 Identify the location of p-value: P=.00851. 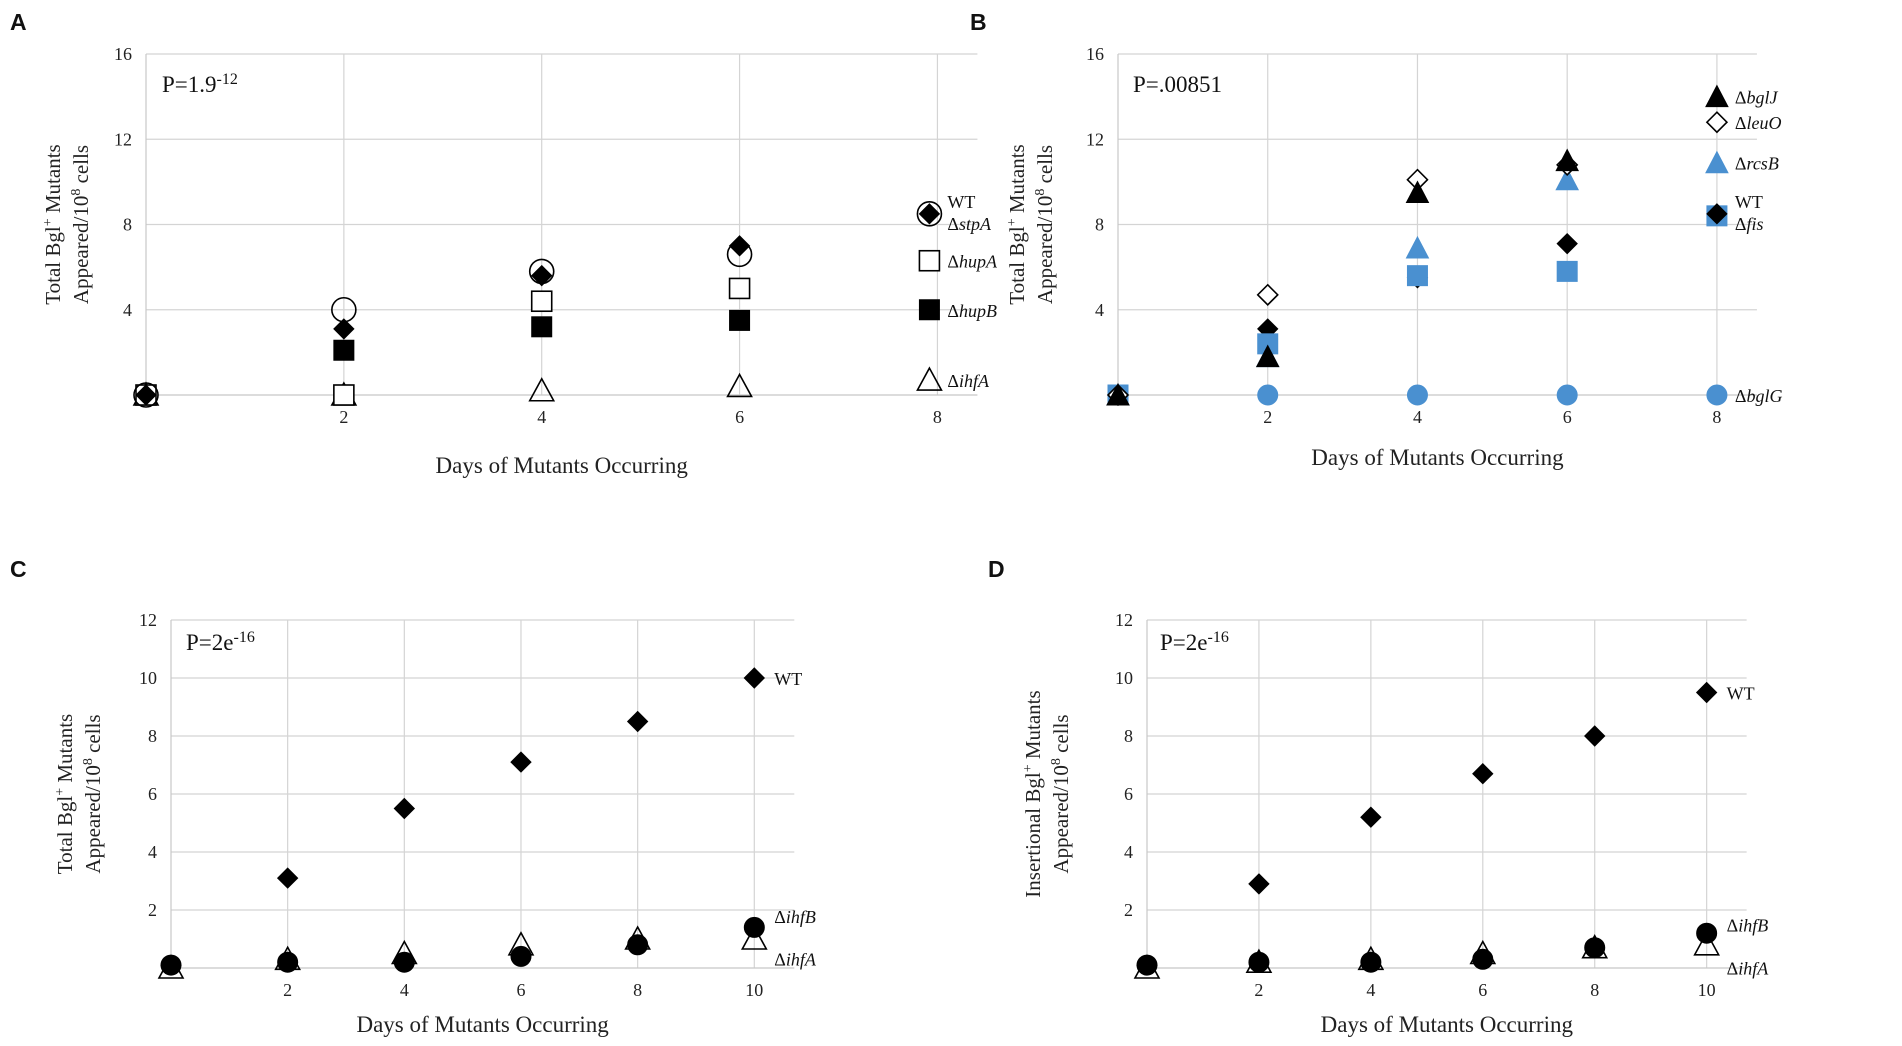
(1177, 84).